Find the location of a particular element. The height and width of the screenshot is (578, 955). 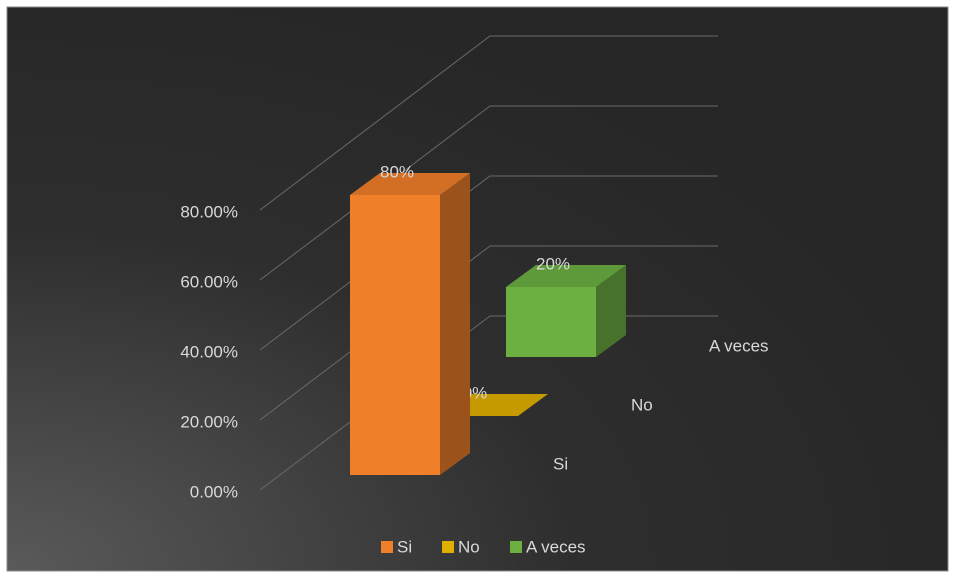

depth-axis-label: Si is located at coordinates (560, 463).